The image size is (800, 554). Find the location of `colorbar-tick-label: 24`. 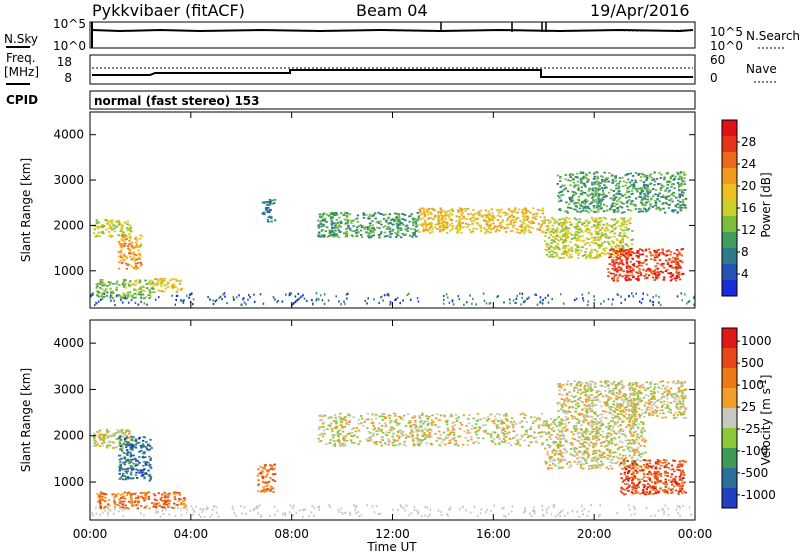

colorbar-tick-label: 24 is located at coordinates (748, 164).